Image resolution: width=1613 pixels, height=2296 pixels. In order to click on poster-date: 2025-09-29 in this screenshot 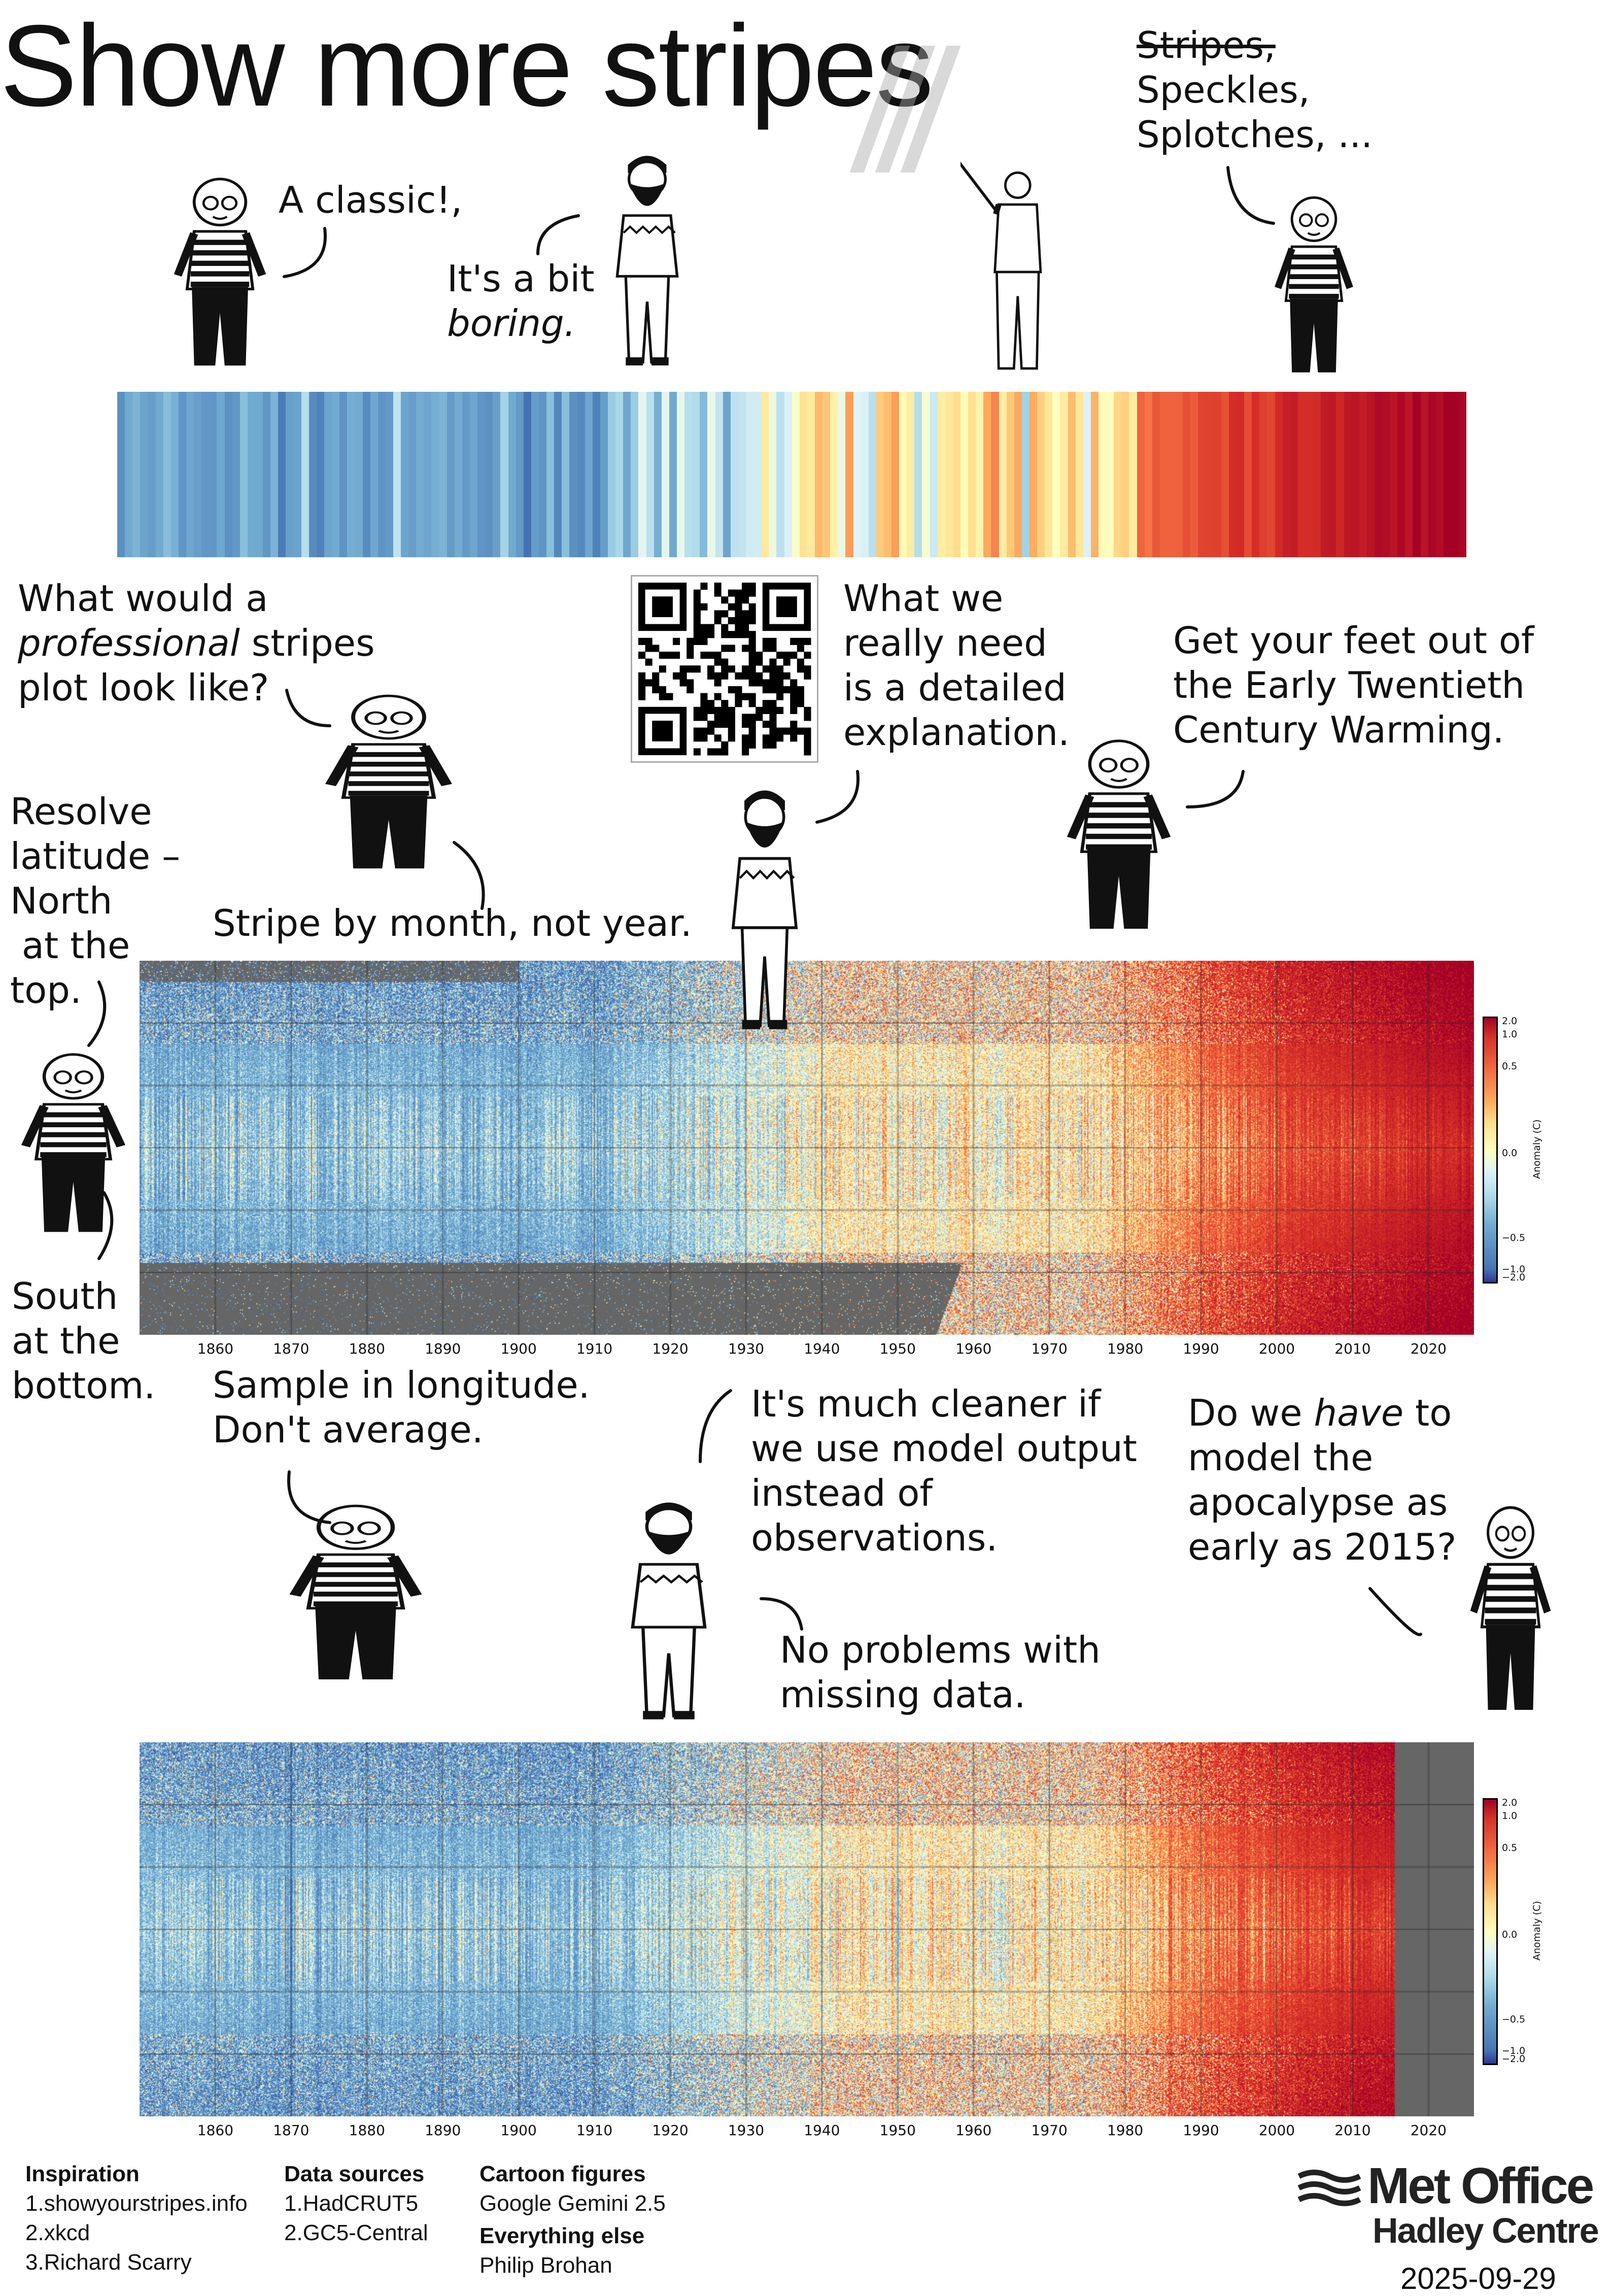, I will do `click(1478, 2278)`.